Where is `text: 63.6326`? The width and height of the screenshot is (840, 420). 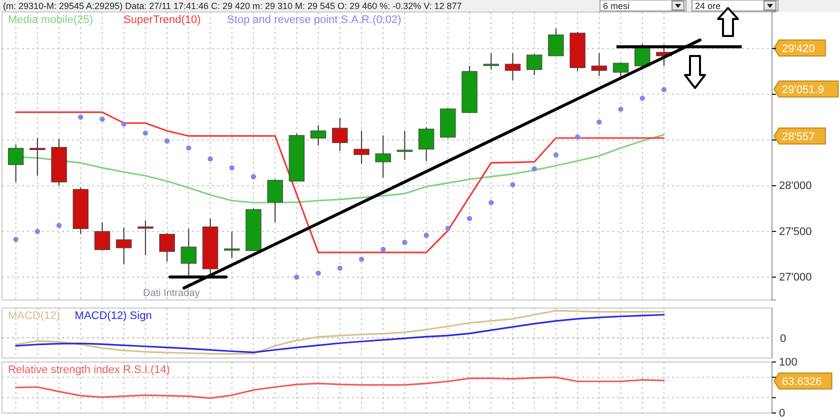 text: 63.6326 is located at coordinates (802, 382).